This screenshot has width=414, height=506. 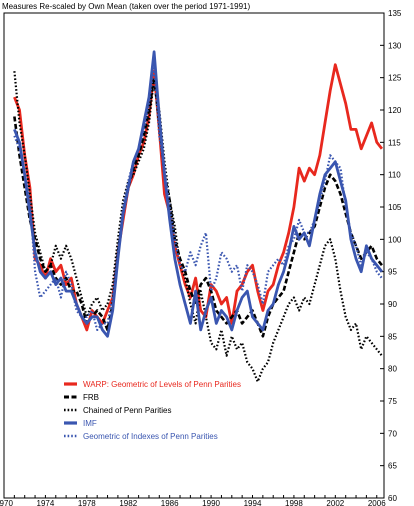 I want to click on legend-label: Geometric of Indexes of Penn Parities, so click(x=150, y=436).